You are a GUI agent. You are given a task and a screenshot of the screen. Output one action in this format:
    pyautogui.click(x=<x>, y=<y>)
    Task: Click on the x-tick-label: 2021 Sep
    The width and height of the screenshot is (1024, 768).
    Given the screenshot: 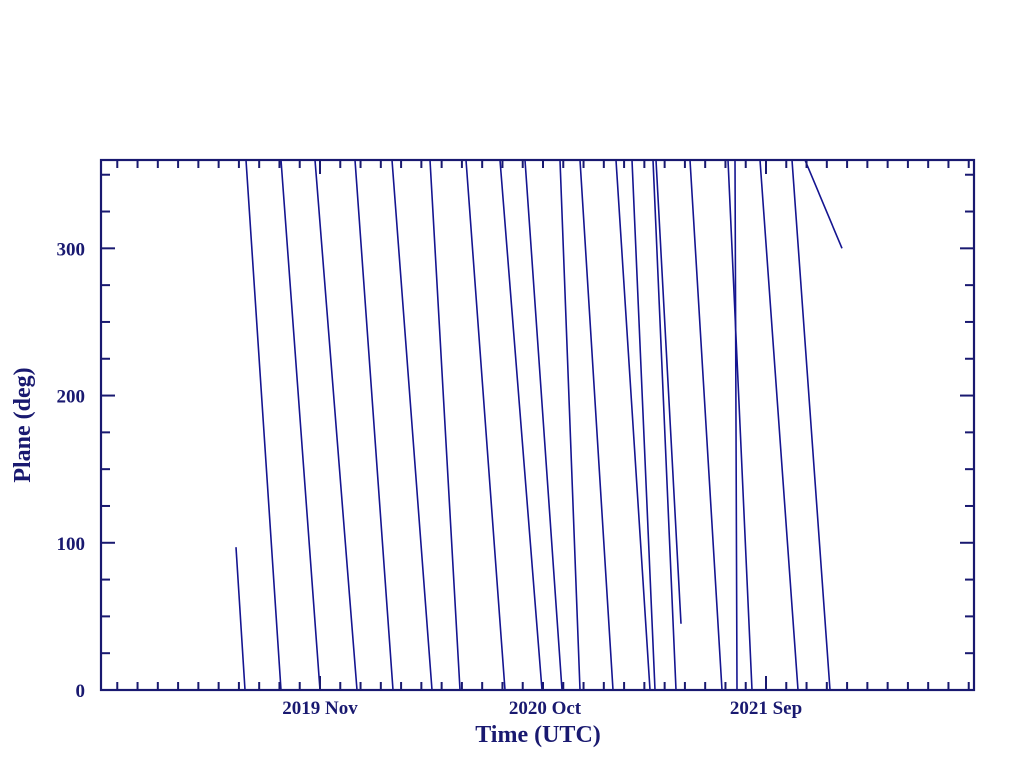 What is the action you would take?
    pyautogui.click(x=766, y=708)
    